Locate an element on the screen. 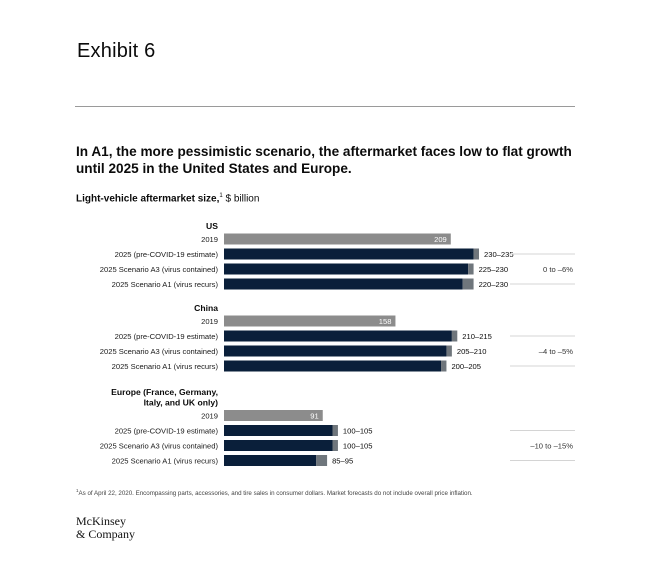 This screenshot has height=582, width=655. header-divider is located at coordinates (325, 106).